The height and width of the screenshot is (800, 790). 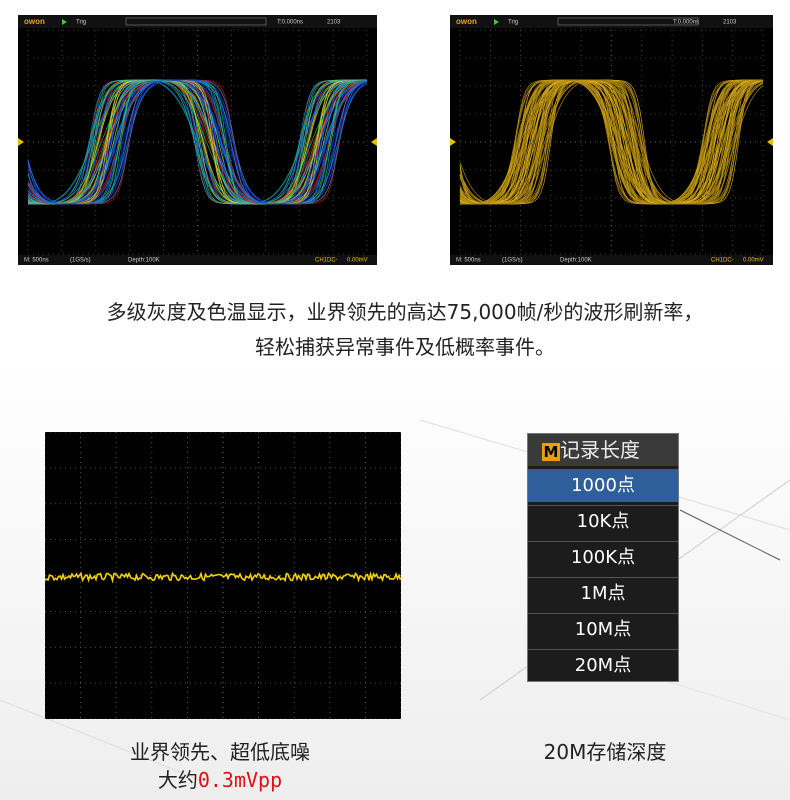 What do you see at coordinates (605, 752) in the screenshot?
I see `depth-caption: 20M存储深度` at bounding box center [605, 752].